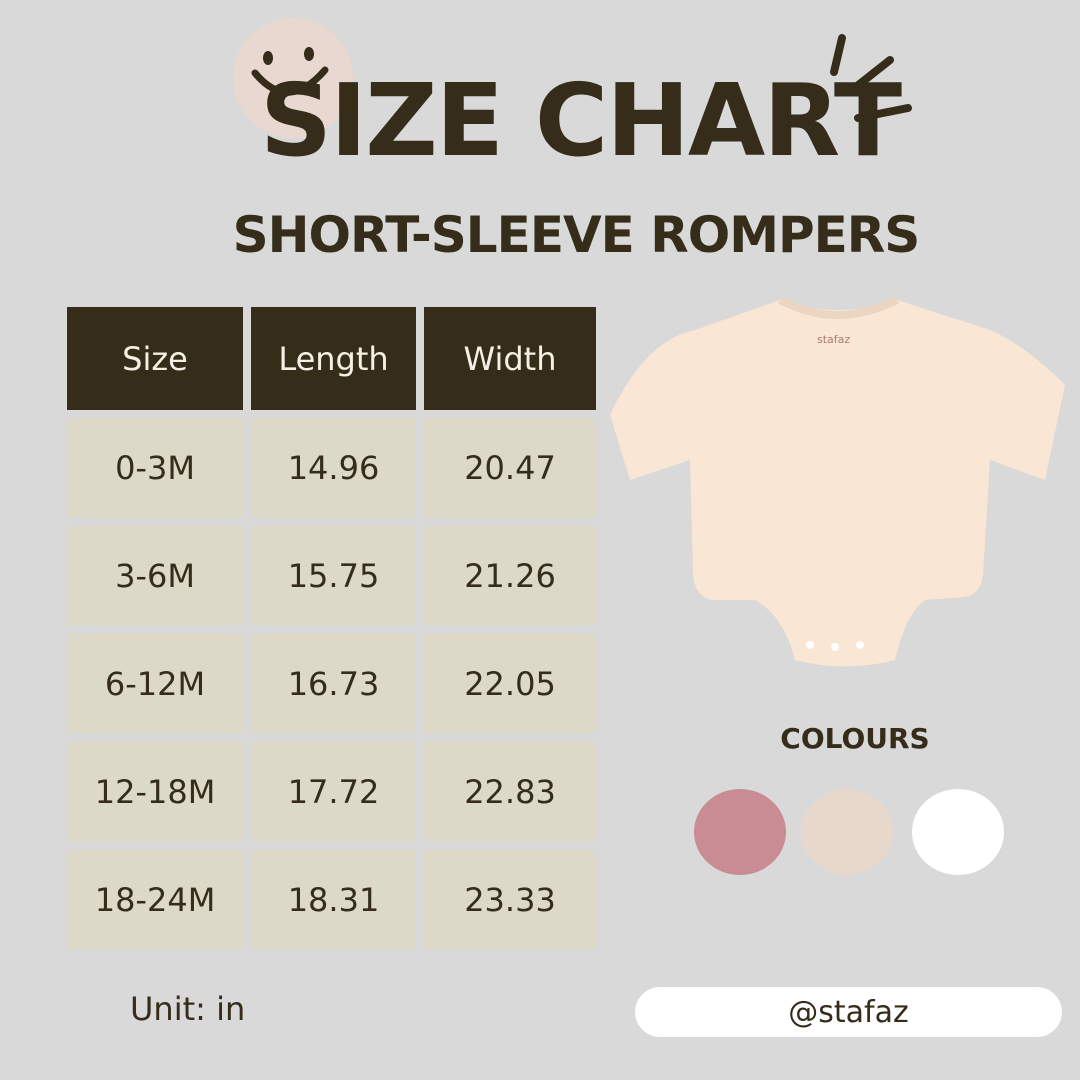 The width and height of the screenshot is (1080, 1080). Describe the element at coordinates (155, 791) in the screenshot. I see `table-cell: 12-18M` at that location.